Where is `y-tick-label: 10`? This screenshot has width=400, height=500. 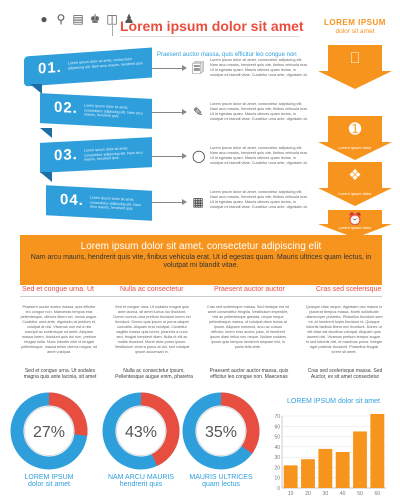 y-tick-label: 10 is located at coordinates (277, 479).